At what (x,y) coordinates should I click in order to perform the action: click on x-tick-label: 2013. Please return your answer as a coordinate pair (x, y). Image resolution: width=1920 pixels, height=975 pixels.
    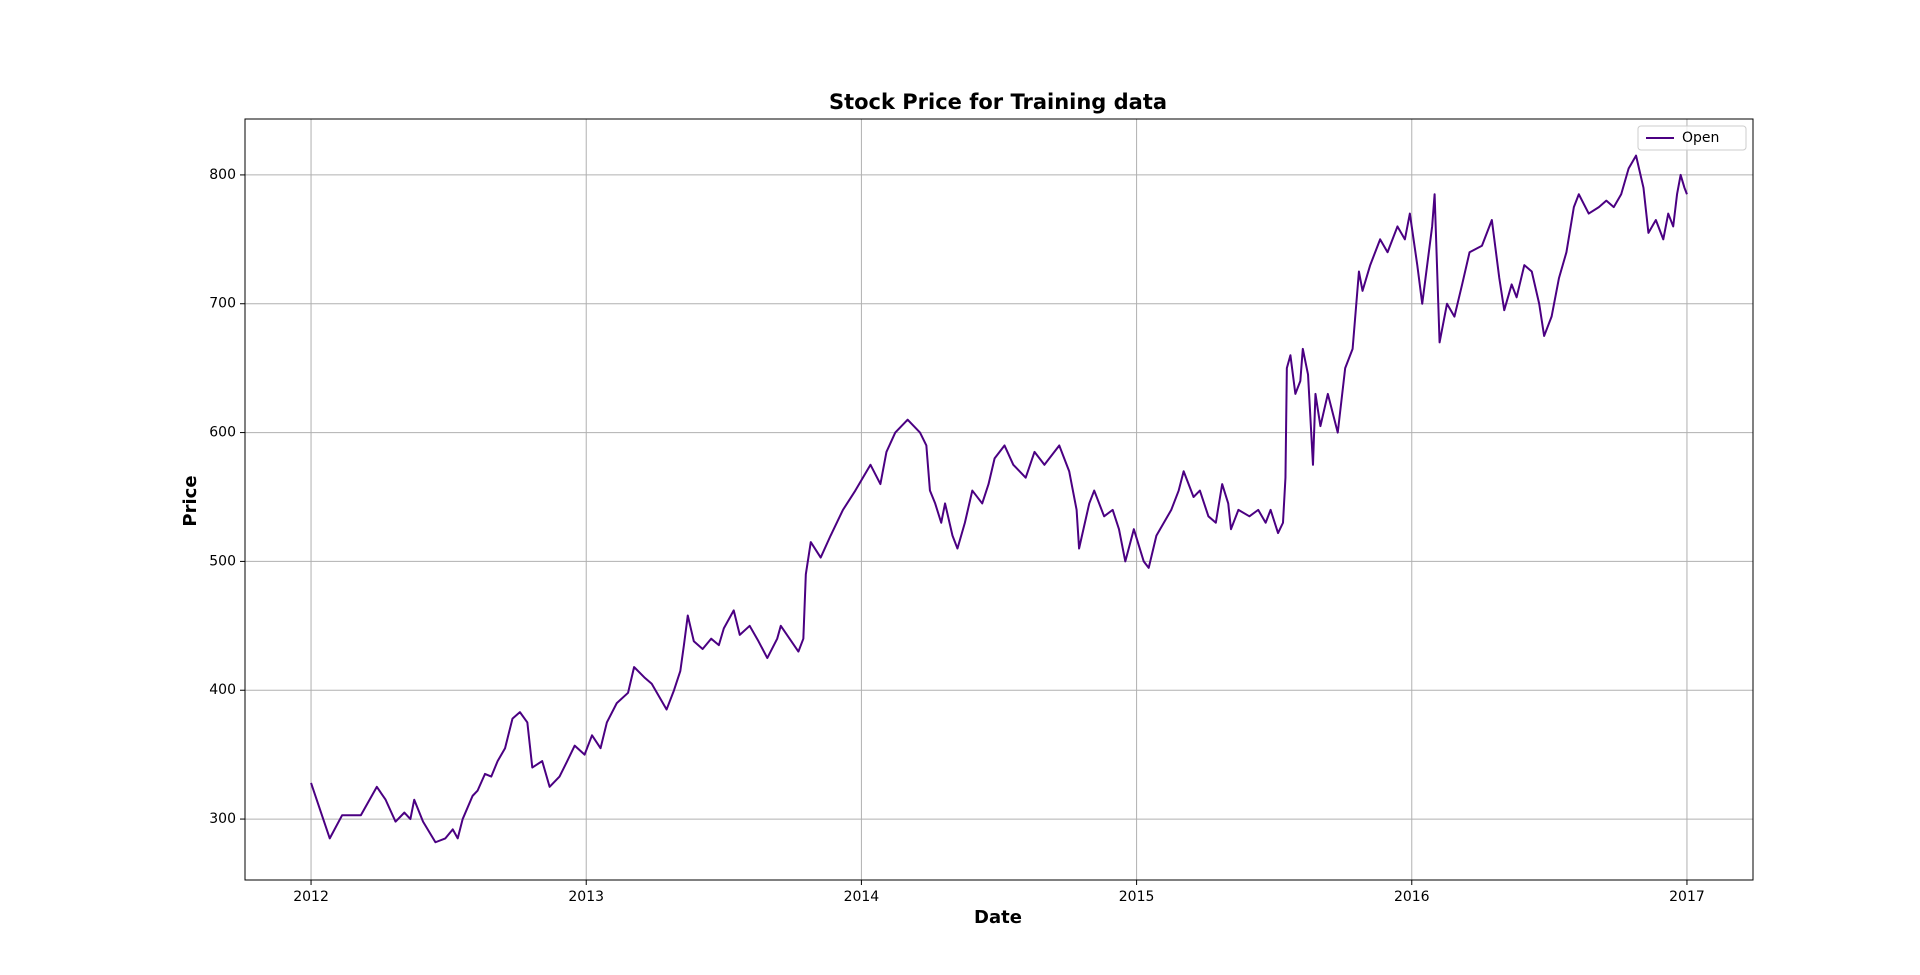
    Looking at the image, I should click on (586, 897).